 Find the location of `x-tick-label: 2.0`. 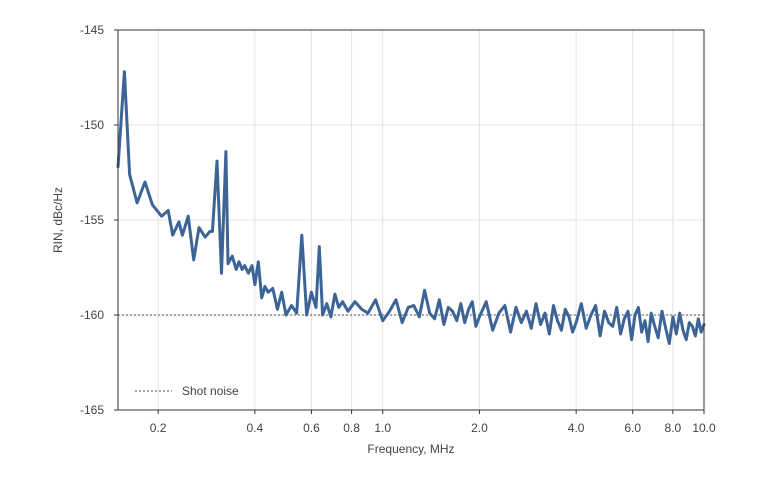

x-tick-label: 2.0 is located at coordinates (479, 428).